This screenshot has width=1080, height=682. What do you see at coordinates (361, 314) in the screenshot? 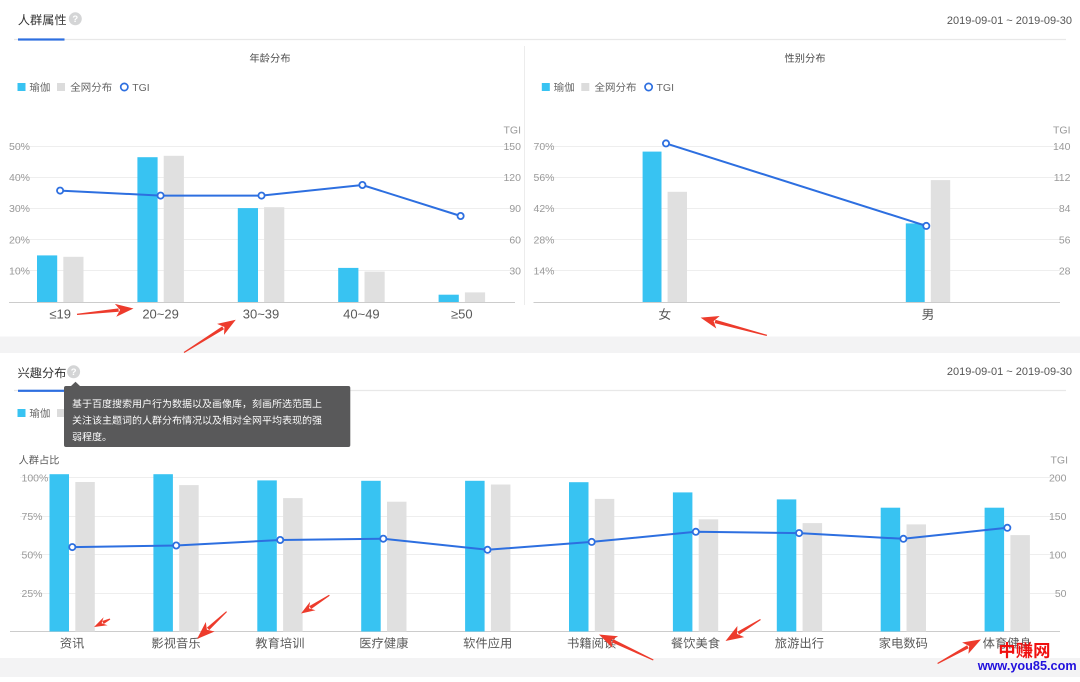
I see `svg-text: 40~49` at bounding box center [361, 314].